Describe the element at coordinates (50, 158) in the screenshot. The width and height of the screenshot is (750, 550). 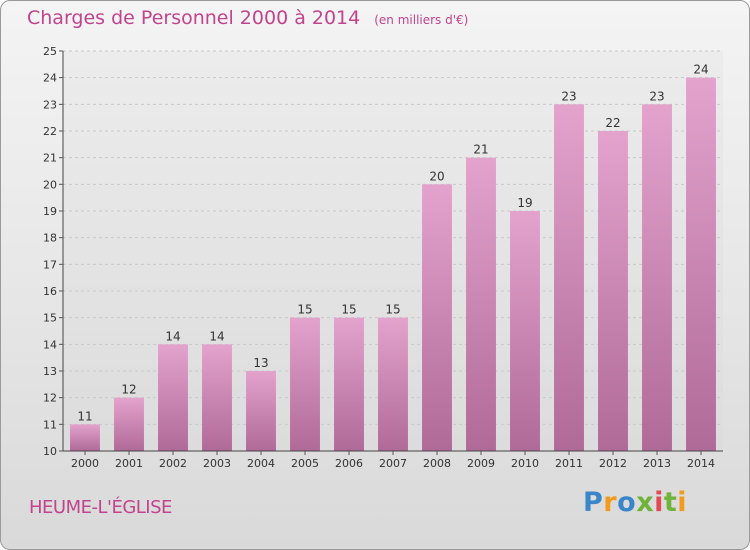
I see `y-tick-label-21: 21` at that location.